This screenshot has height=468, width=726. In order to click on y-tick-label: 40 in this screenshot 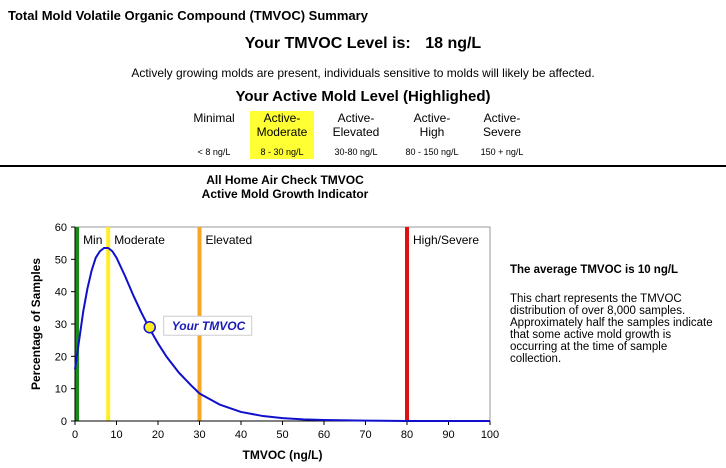, I will do `click(61, 293)`.